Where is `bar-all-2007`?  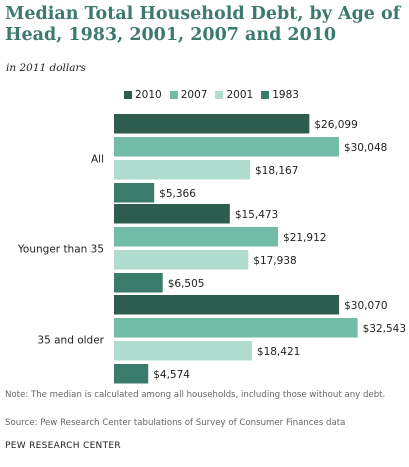 bar-all-2007 is located at coordinates (226, 147).